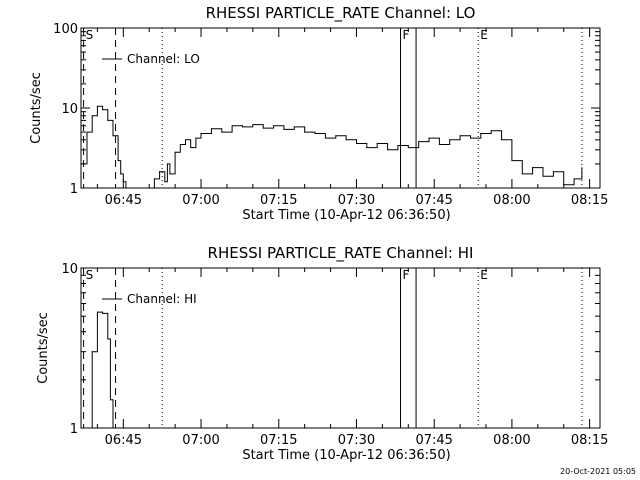  I want to click on time-marker-label: S, so click(90, 275).